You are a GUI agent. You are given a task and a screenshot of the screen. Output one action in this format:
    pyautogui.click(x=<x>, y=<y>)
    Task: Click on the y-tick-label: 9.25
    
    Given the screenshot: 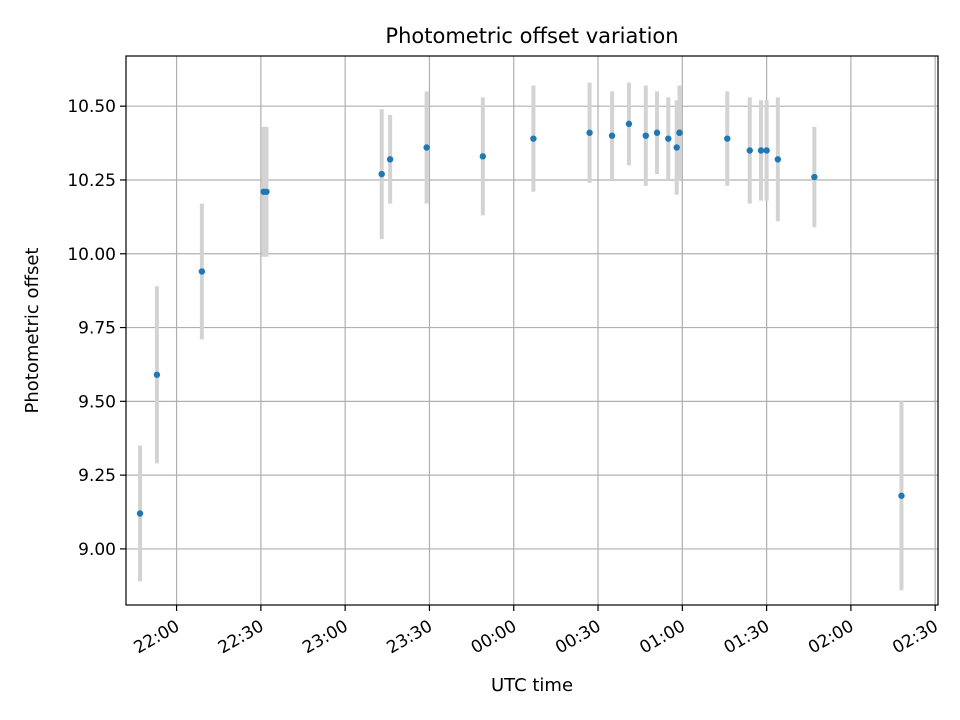 What is the action you would take?
    pyautogui.click(x=97, y=476)
    